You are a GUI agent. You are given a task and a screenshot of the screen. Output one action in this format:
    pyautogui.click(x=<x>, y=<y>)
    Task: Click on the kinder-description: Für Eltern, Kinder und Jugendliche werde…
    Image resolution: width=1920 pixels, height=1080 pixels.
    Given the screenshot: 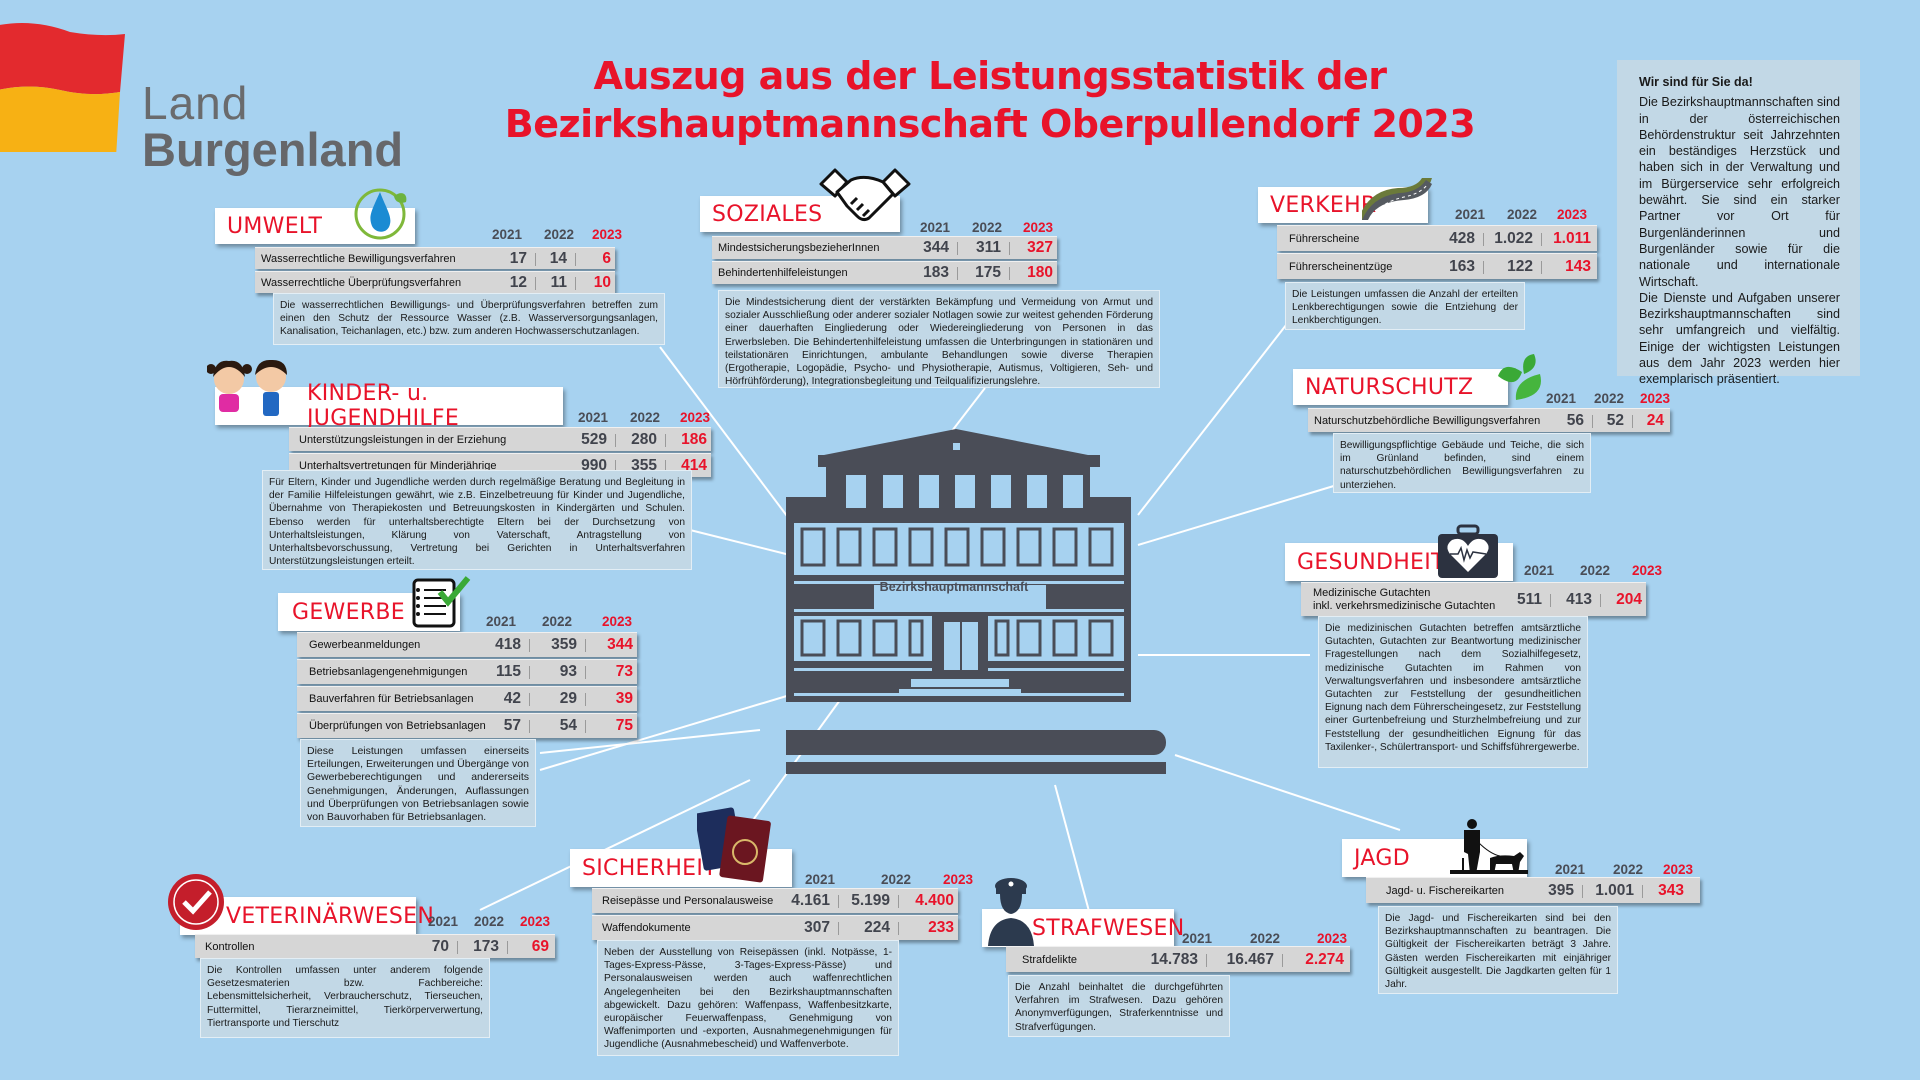 What is the action you would take?
    pyautogui.click(x=477, y=520)
    